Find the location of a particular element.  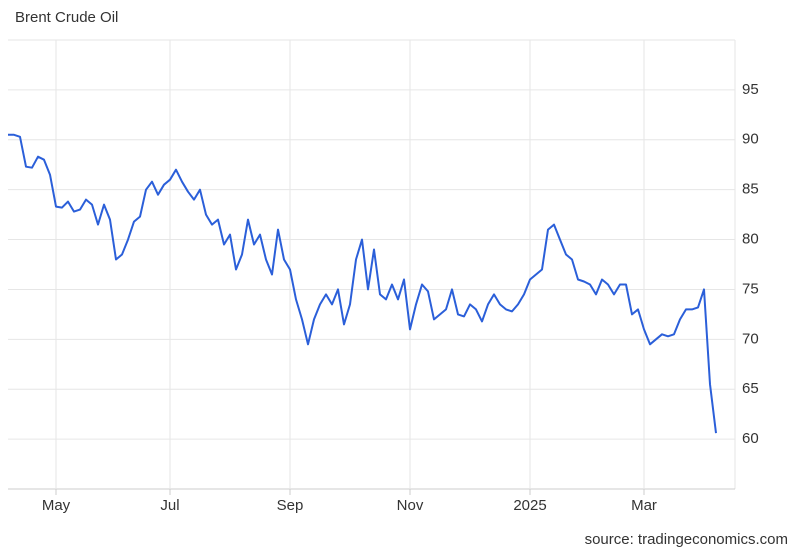

y-tick-label: 80 is located at coordinates (750, 239).